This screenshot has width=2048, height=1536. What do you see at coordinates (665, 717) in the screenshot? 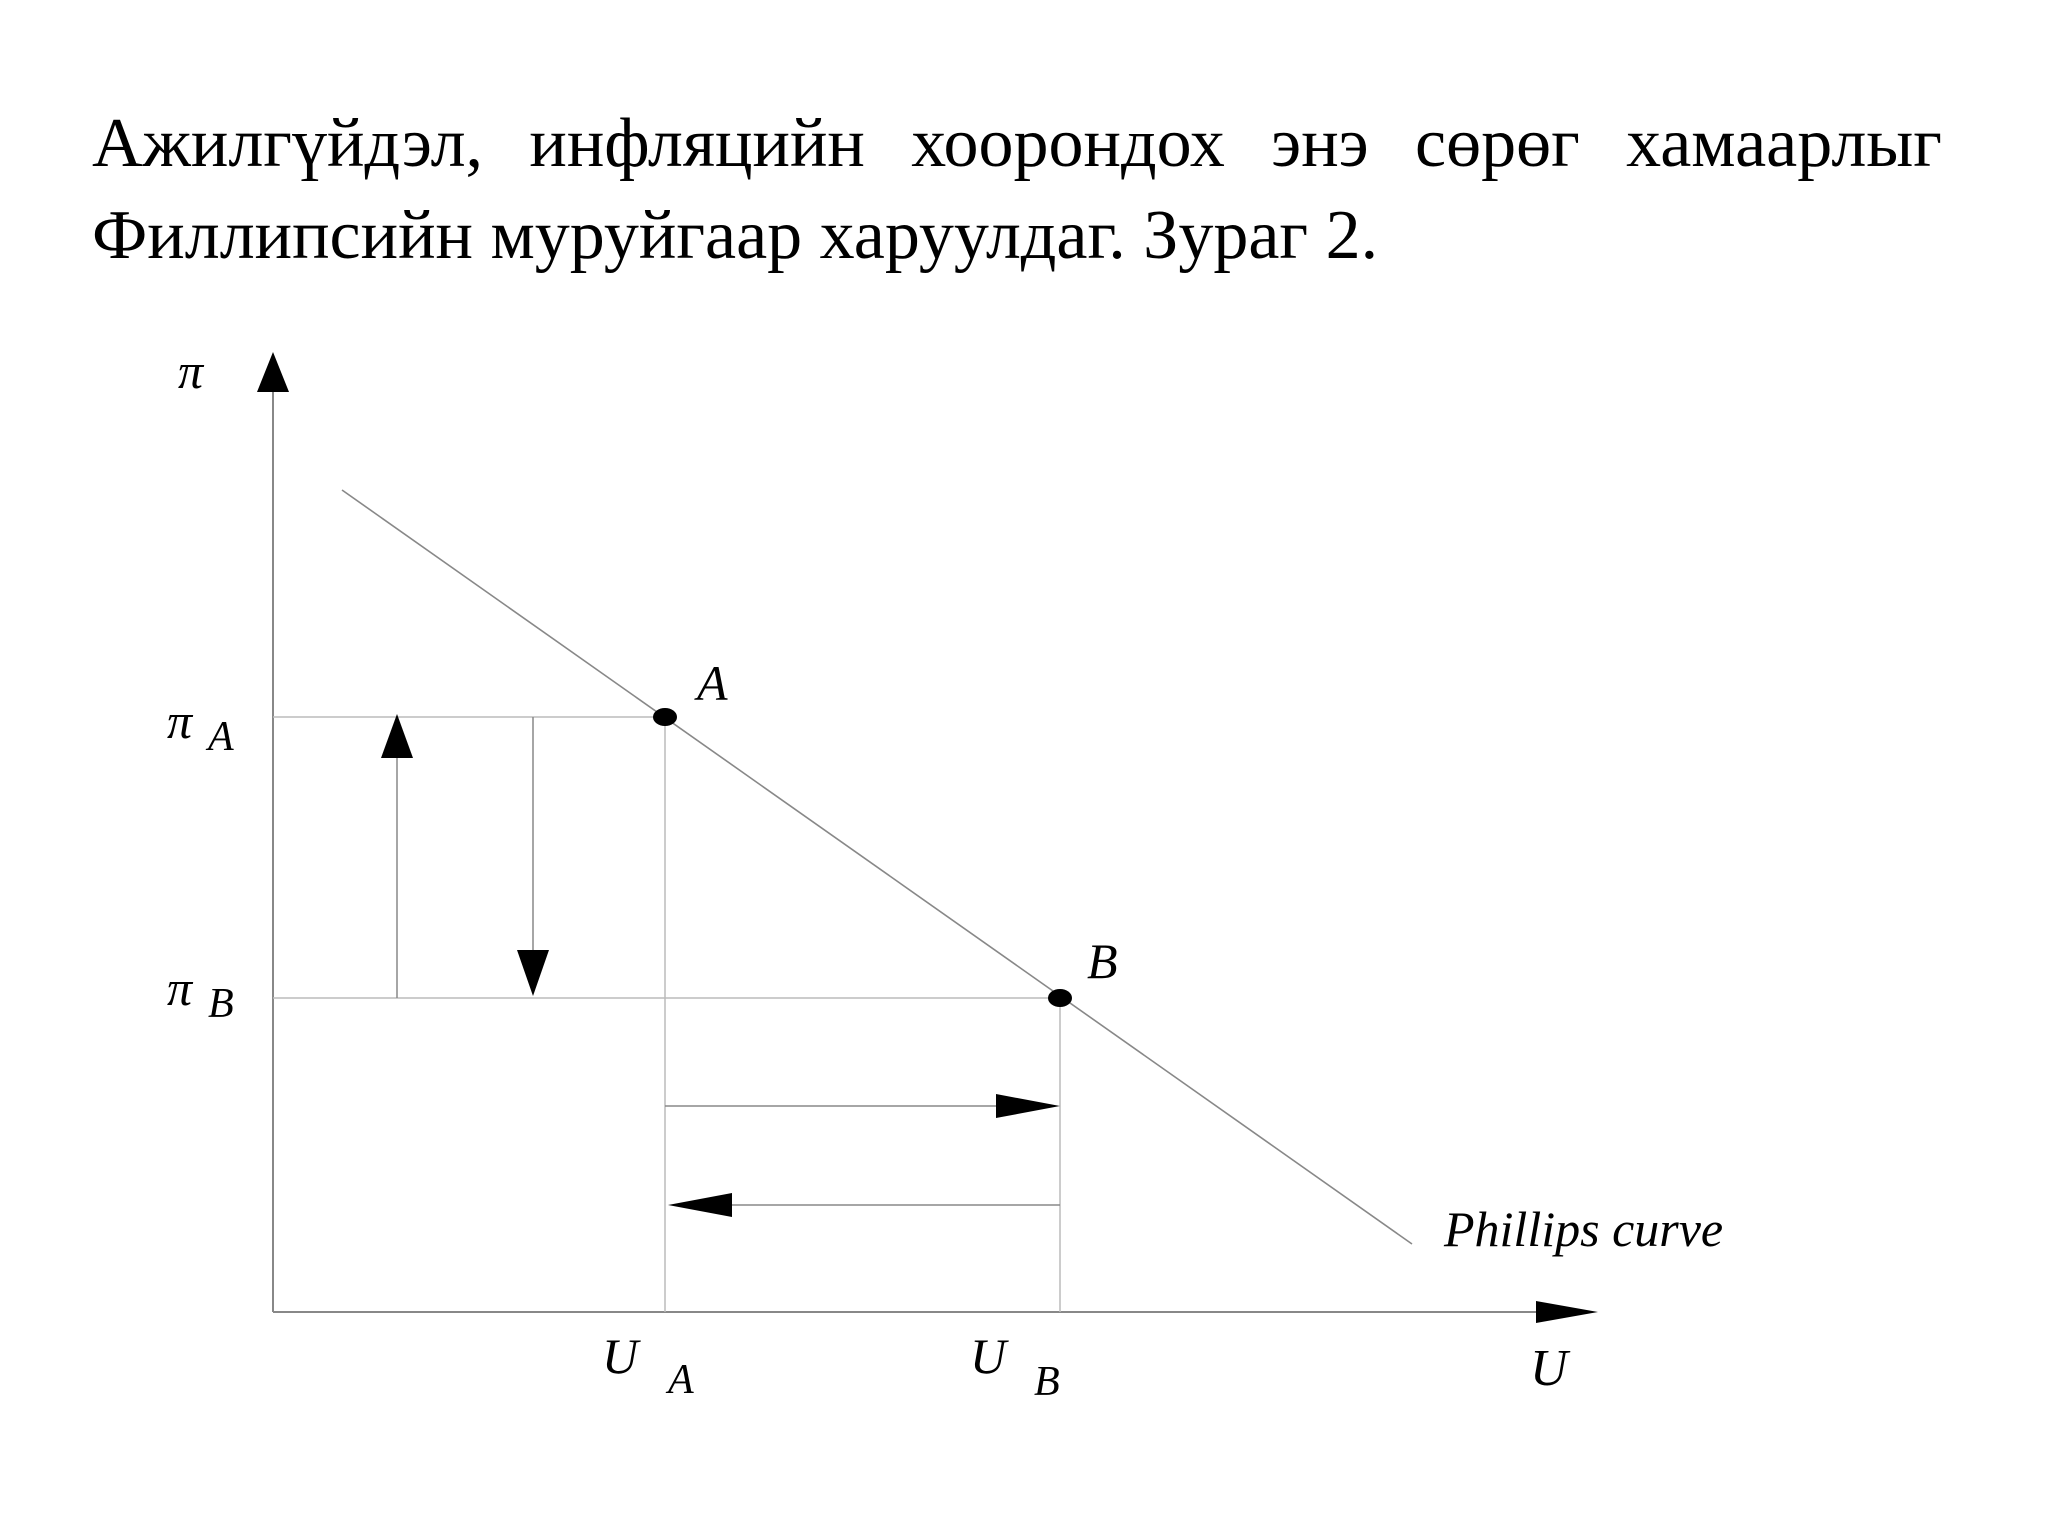
I see `point-a` at bounding box center [665, 717].